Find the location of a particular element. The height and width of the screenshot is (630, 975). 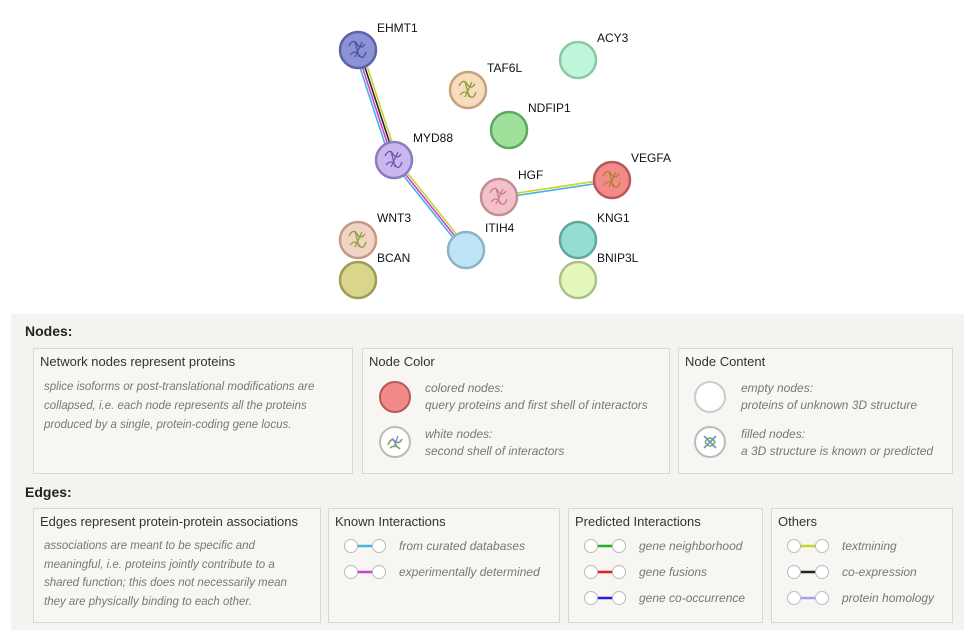

edges-section-title: Edges: is located at coordinates (48, 492).